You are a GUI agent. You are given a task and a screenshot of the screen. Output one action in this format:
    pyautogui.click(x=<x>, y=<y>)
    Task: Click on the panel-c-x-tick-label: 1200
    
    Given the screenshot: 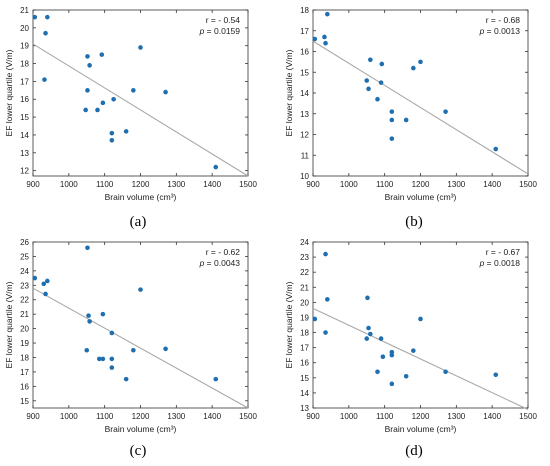 What is the action you would take?
    pyautogui.click(x=141, y=416)
    